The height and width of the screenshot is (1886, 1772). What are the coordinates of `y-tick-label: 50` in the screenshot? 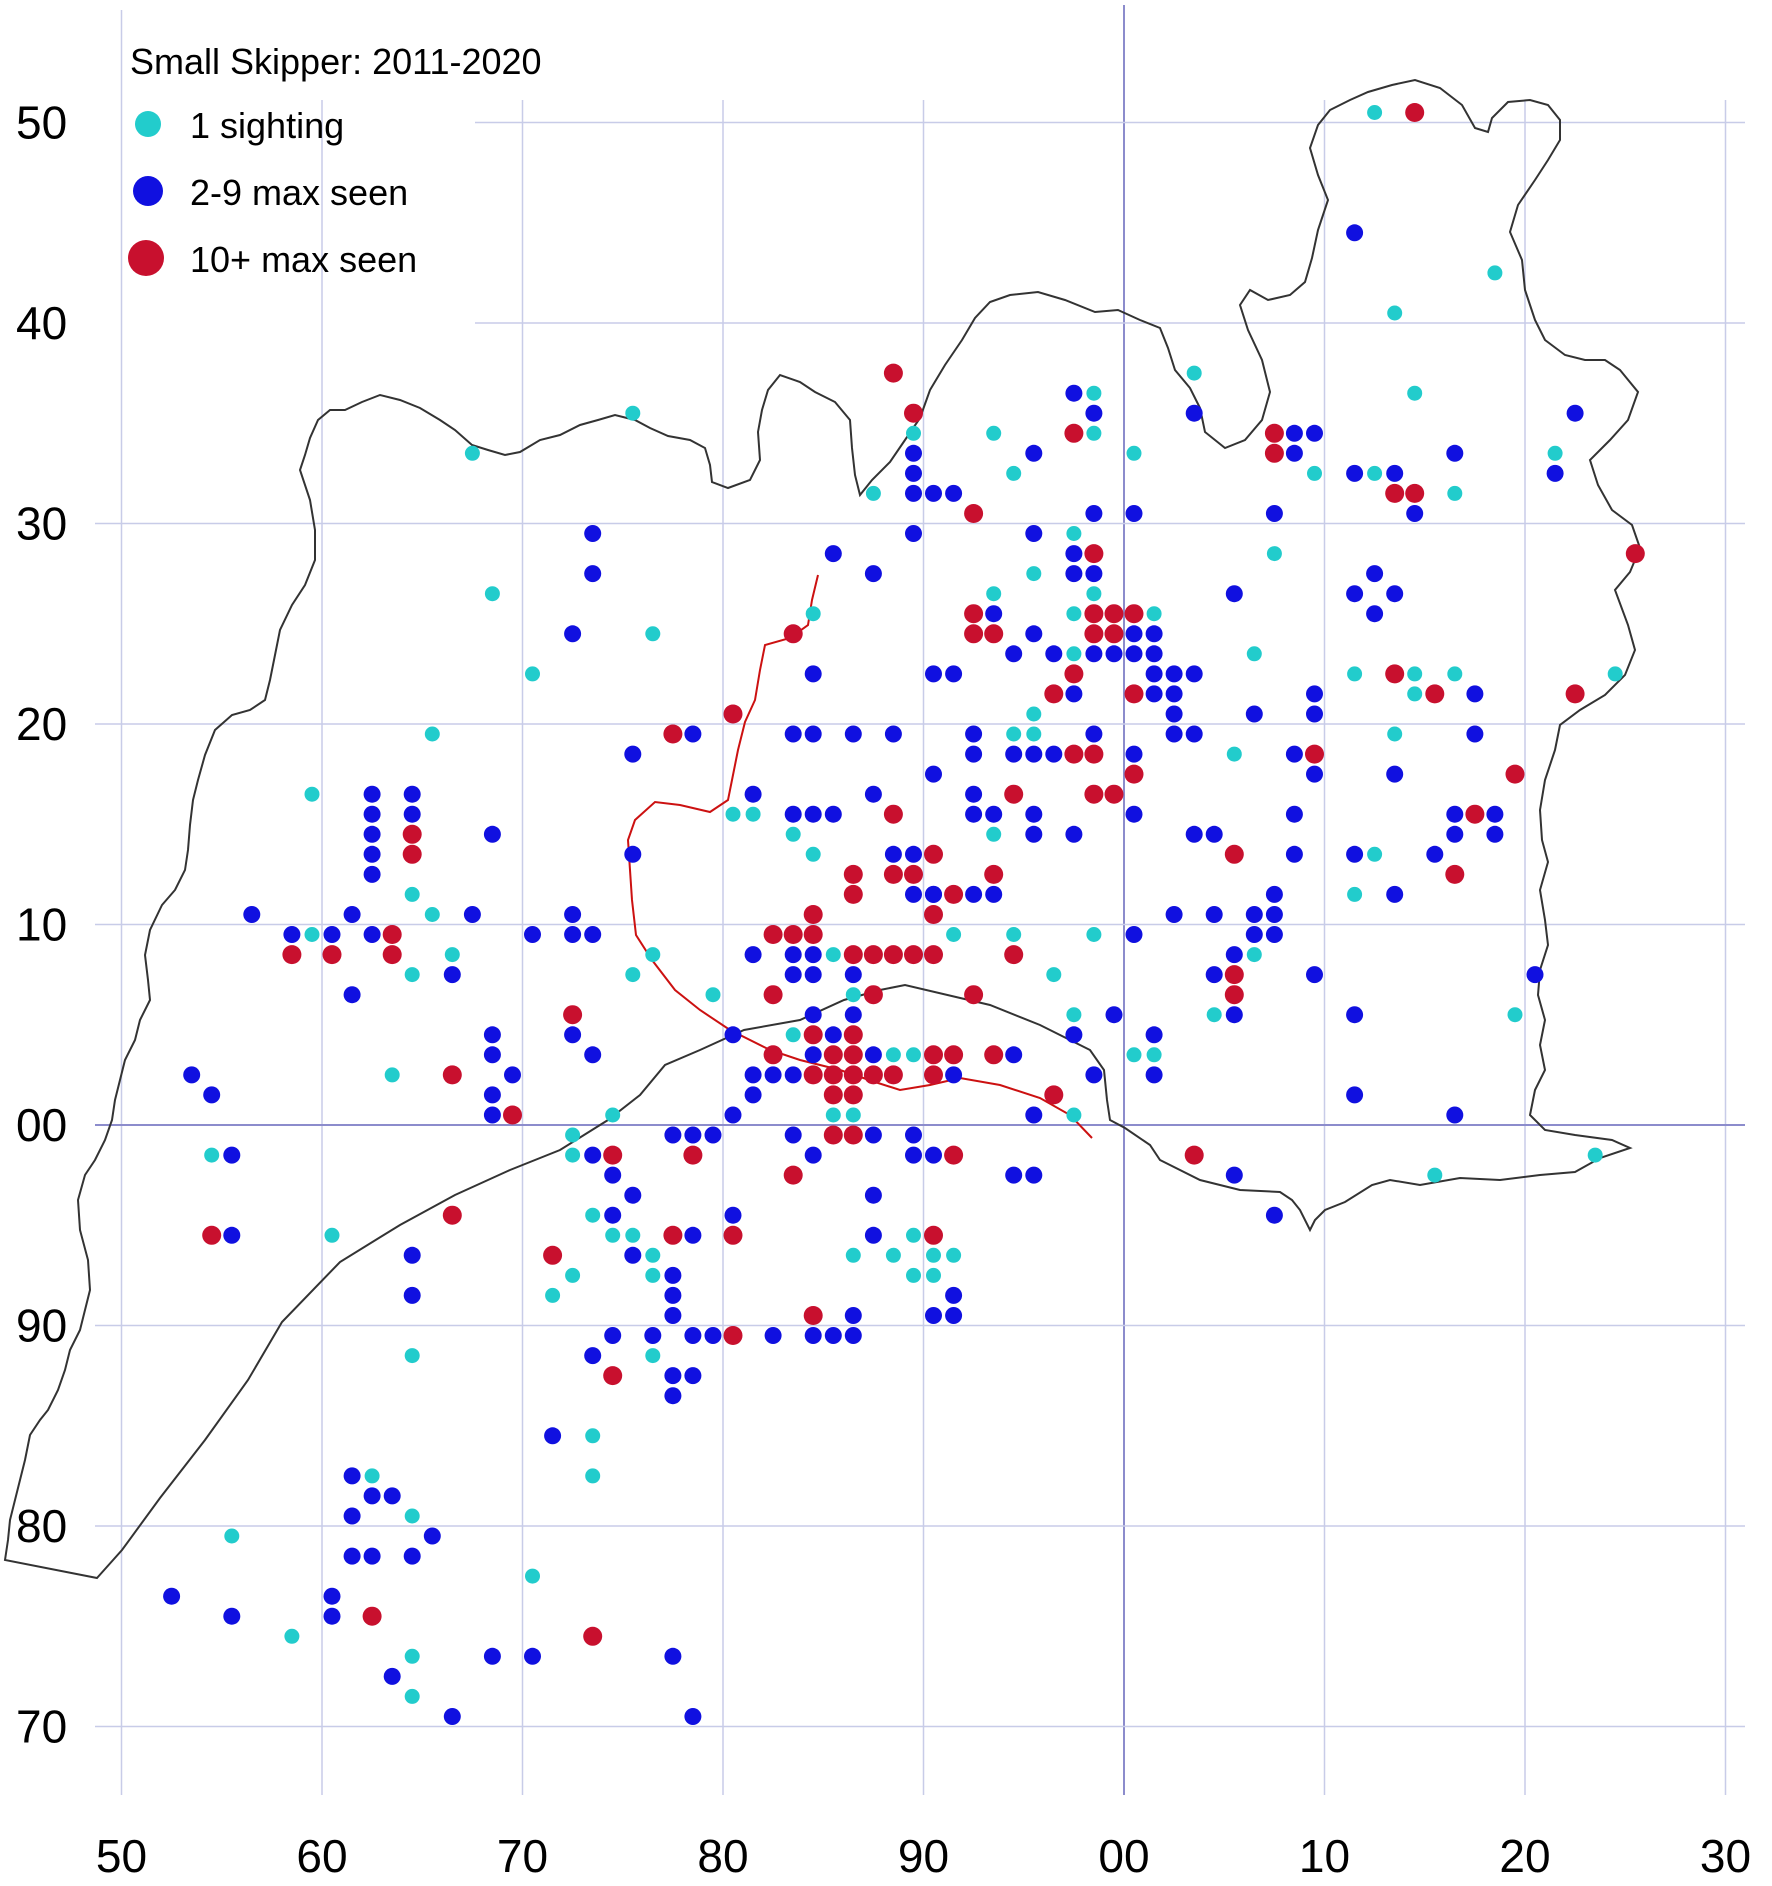 It's located at (41, 123).